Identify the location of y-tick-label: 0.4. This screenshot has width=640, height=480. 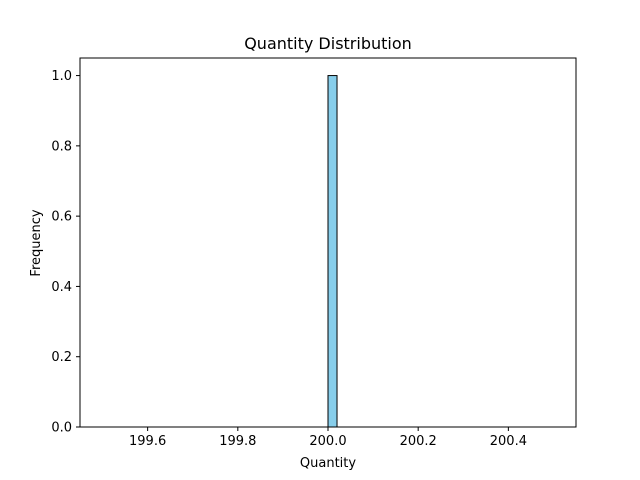
(61, 287).